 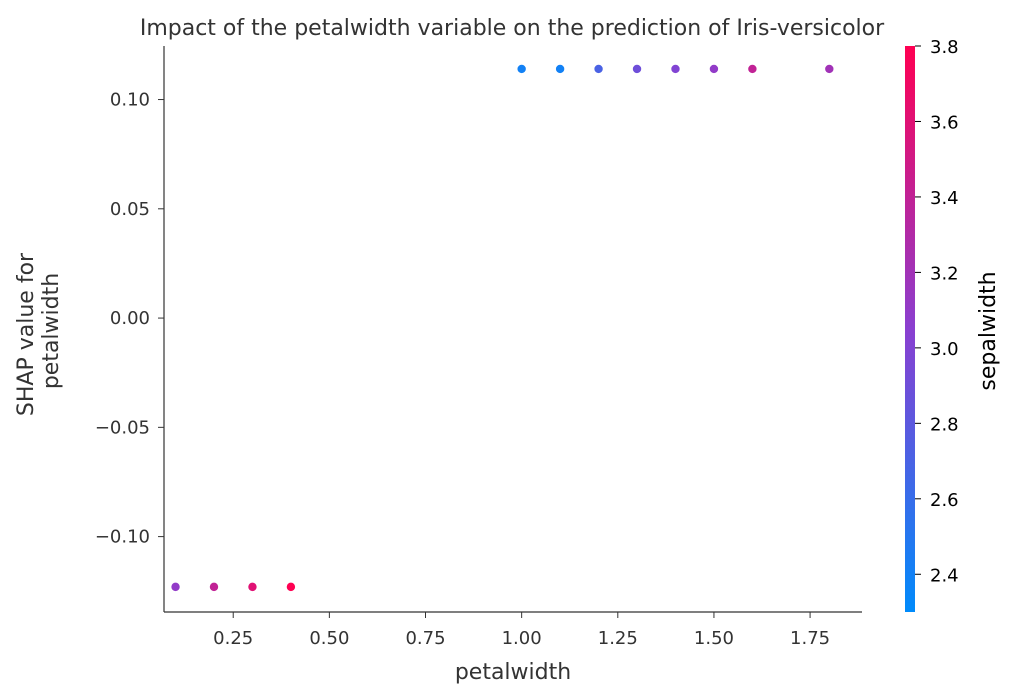 What do you see at coordinates (910, 329) in the screenshot?
I see `colorbar` at bounding box center [910, 329].